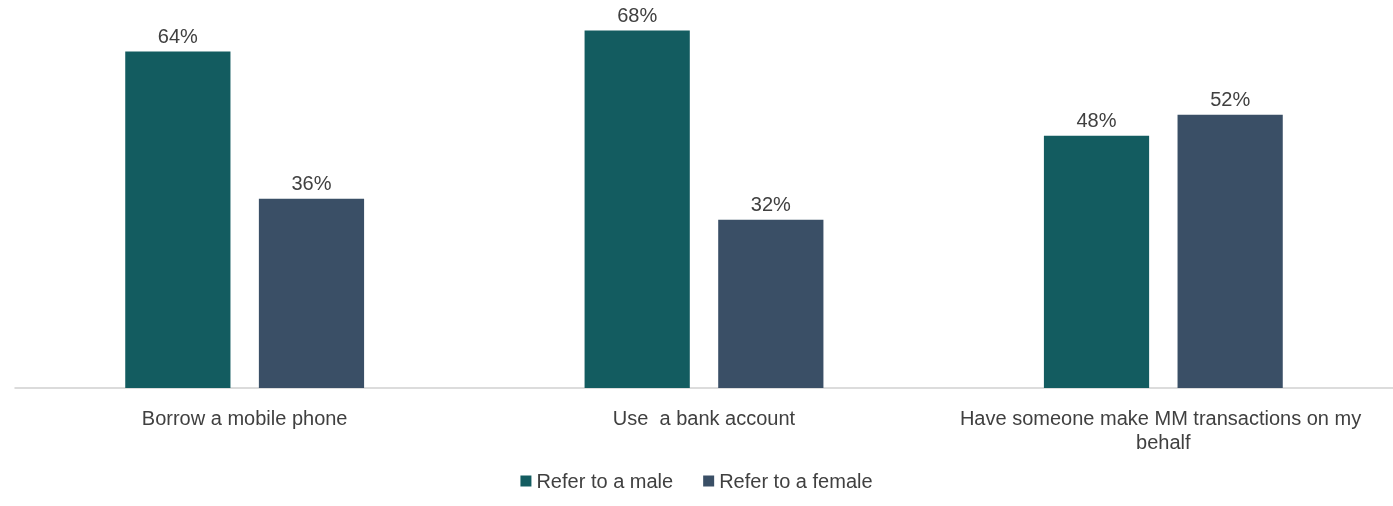  What do you see at coordinates (311, 182) in the screenshot?
I see `data-label: 36%` at bounding box center [311, 182].